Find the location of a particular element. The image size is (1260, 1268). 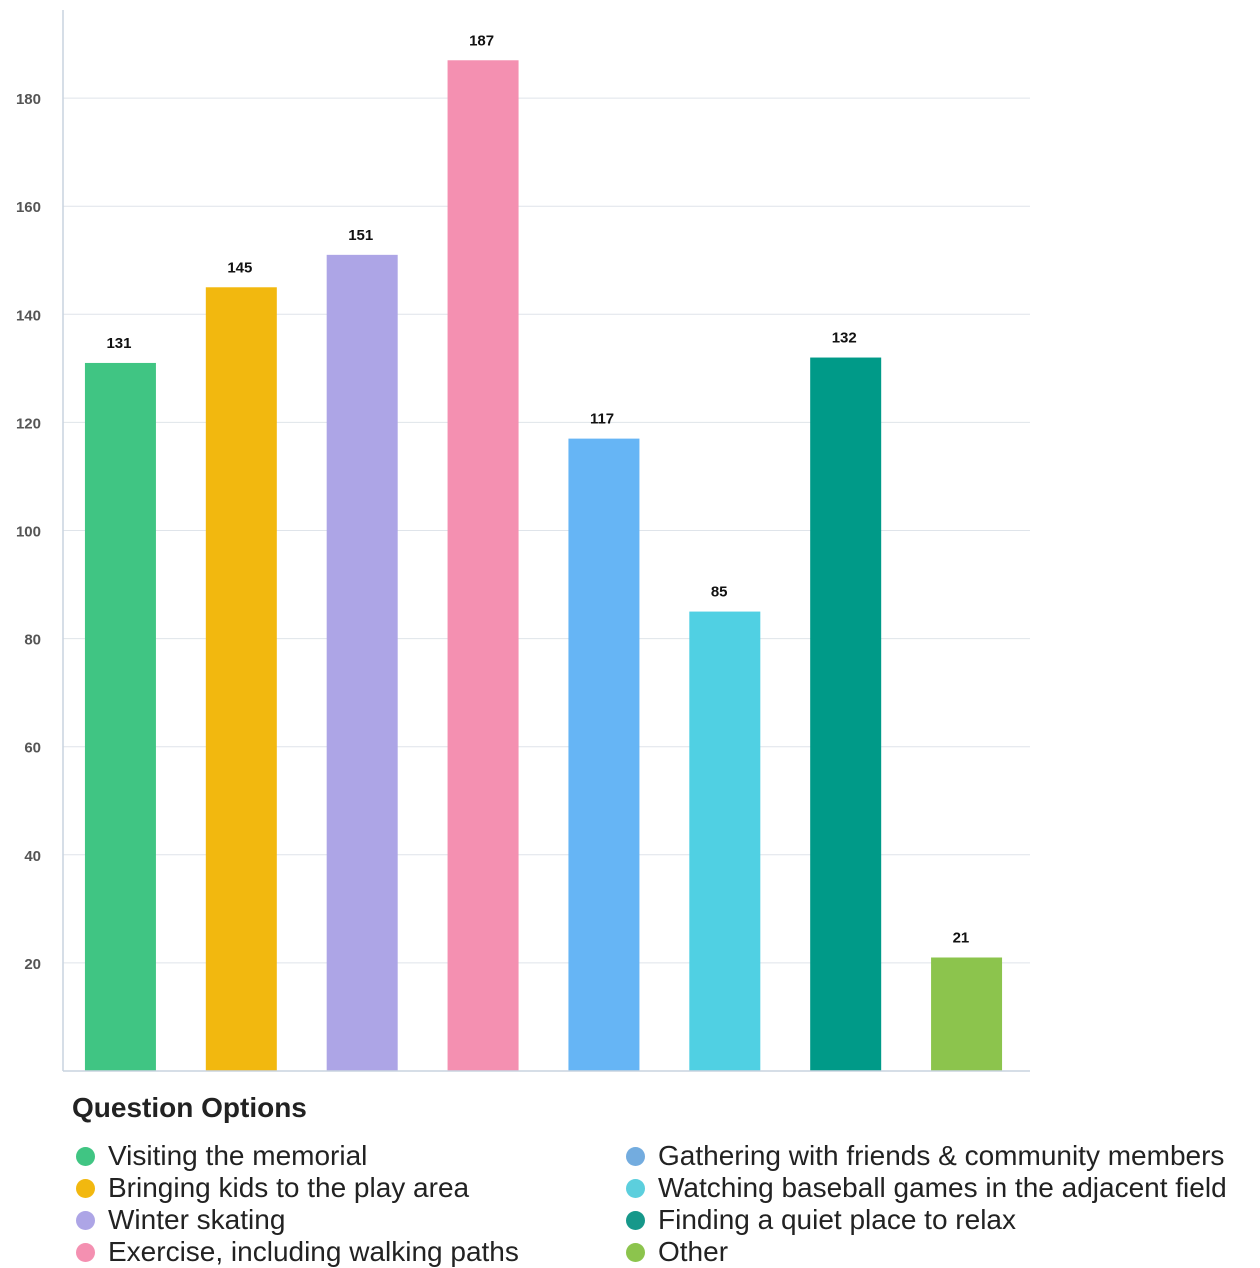

y-tick-label: 100 is located at coordinates (28, 532).